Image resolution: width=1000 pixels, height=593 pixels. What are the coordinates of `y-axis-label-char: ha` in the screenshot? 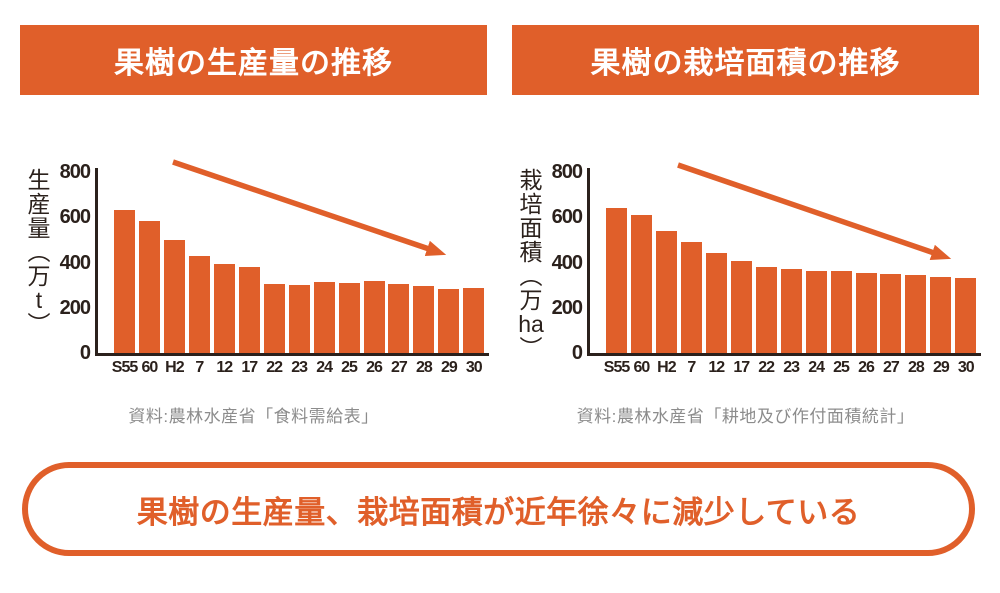 It's located at (531, 324).